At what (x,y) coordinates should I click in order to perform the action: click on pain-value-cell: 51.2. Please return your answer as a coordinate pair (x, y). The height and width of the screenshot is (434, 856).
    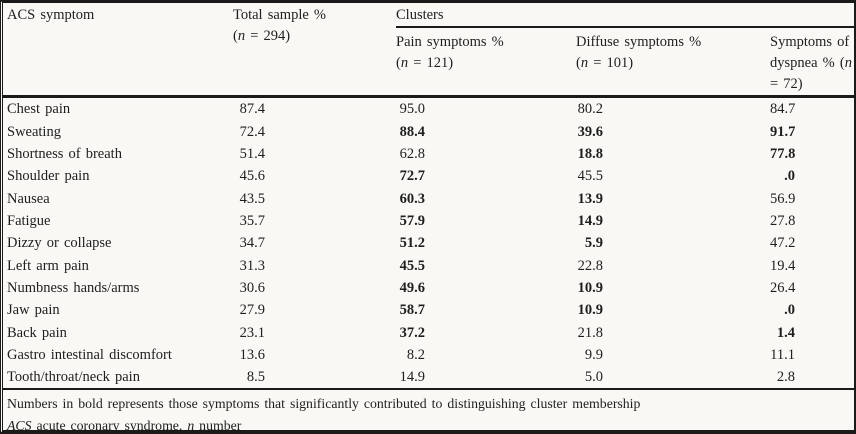
    Looking at the image, I should click on (412, 243).